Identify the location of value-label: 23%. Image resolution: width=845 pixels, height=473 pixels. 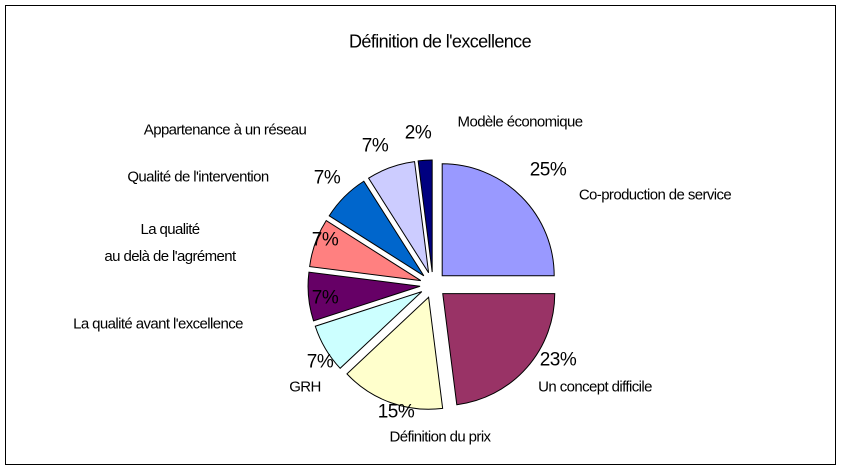
(558, 360).